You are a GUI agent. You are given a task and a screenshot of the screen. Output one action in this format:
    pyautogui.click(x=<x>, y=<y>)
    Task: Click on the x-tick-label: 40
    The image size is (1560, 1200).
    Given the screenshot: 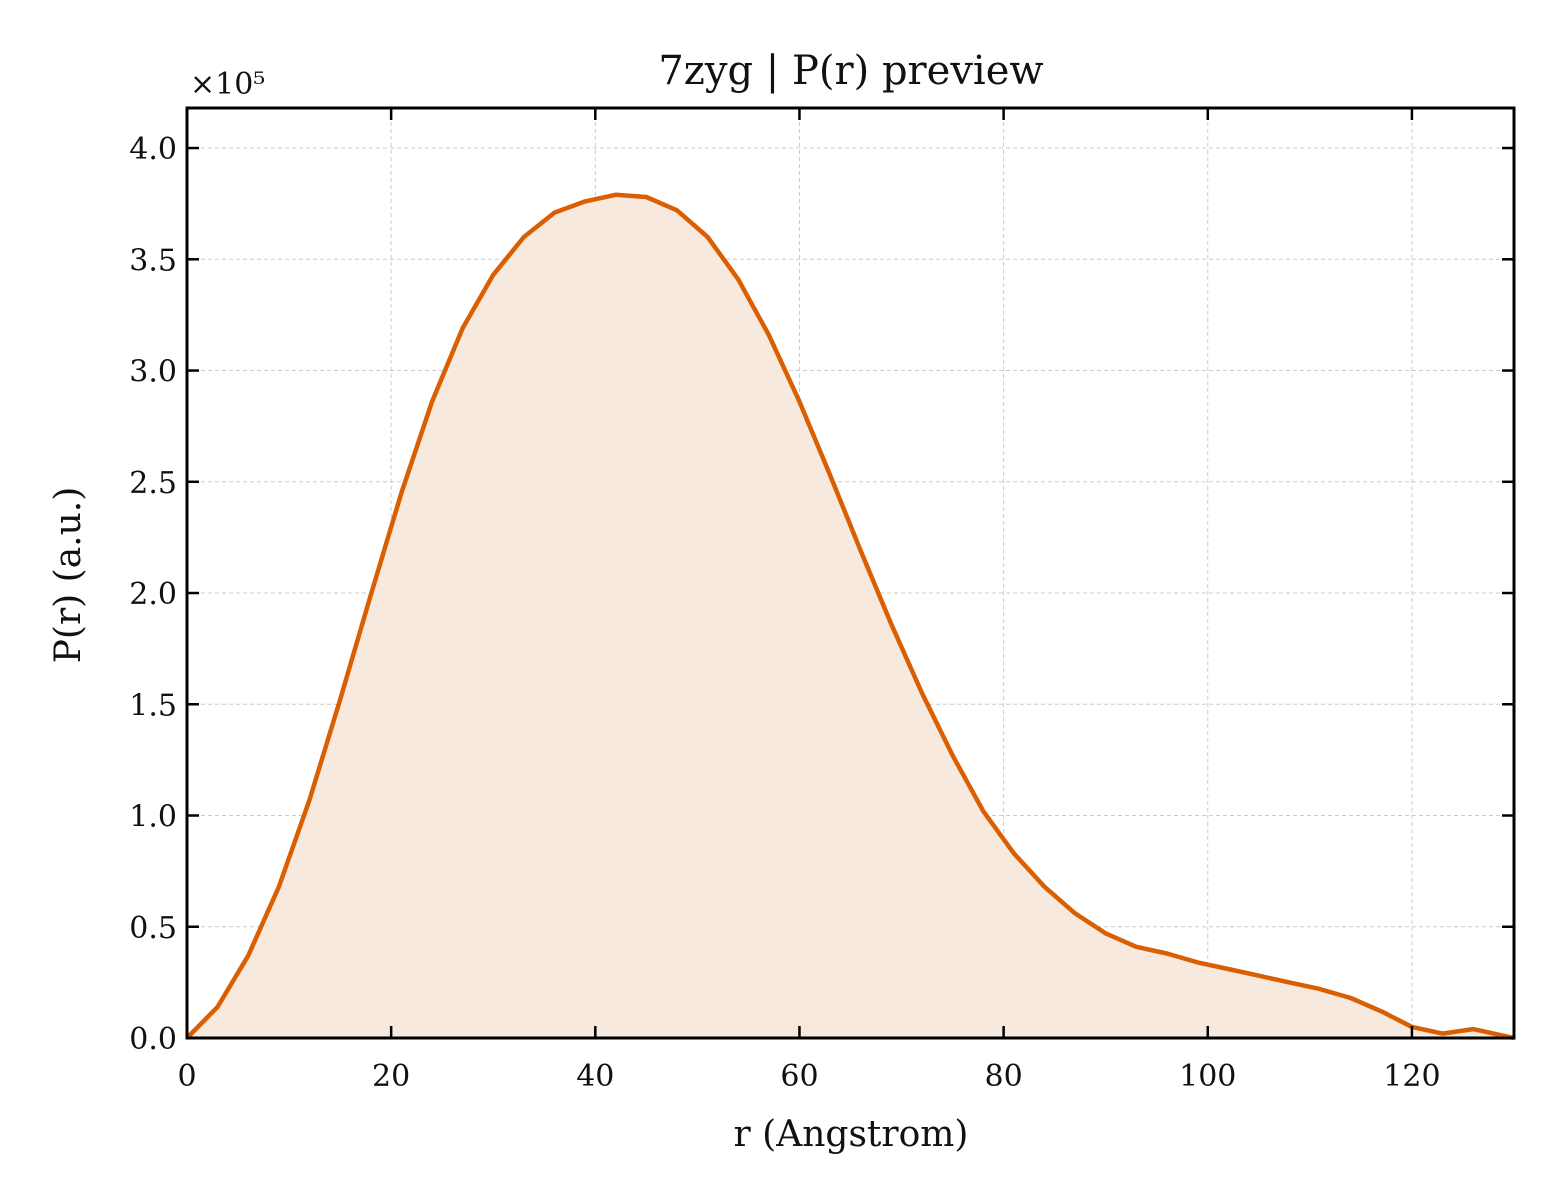 What is the action you would take?
    pyautogui.click(x=595, y=1076)
    